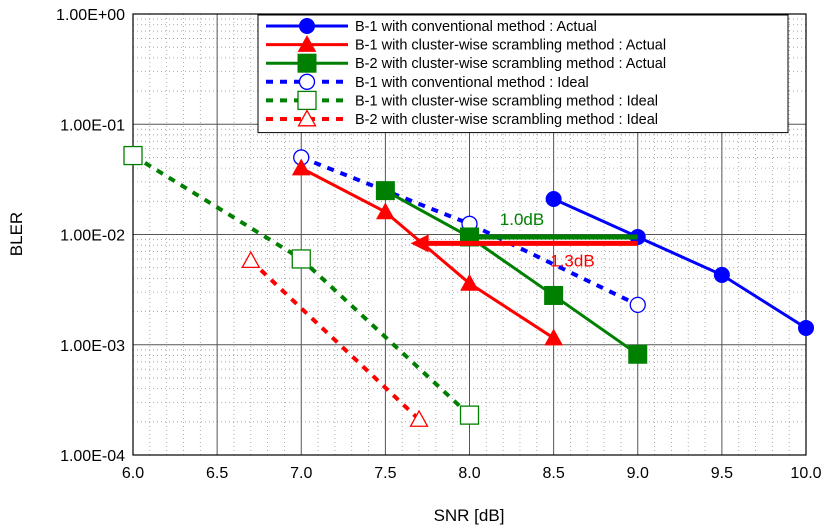 Image resolution: width=832 pixels, height=529 pixels. Describe the element at coordinates (476, 27) in the screenshot. I see `legend-label: B-1 with conventional method : Actual` at that location.